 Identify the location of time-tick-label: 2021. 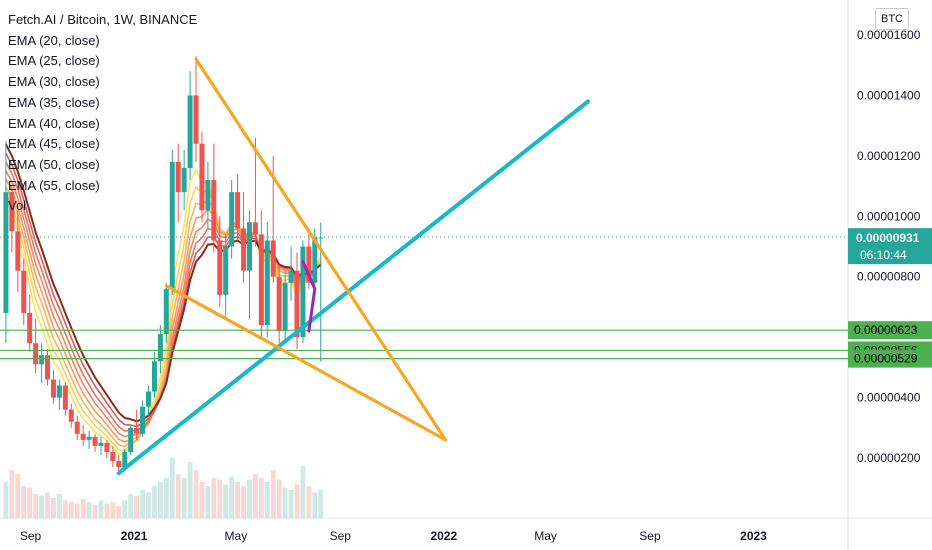
(134, 536).